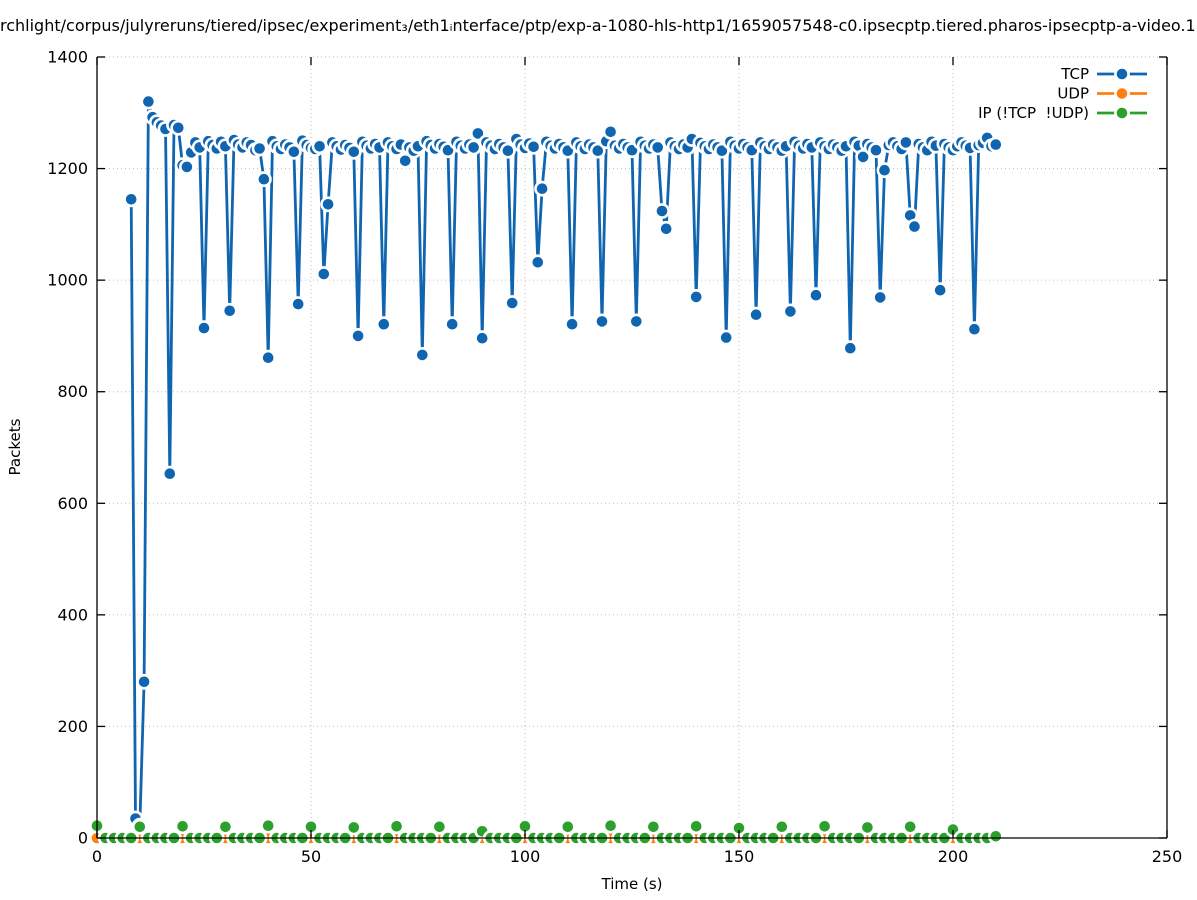  I want to click on x-tick-label: 200, so click(953, 856).